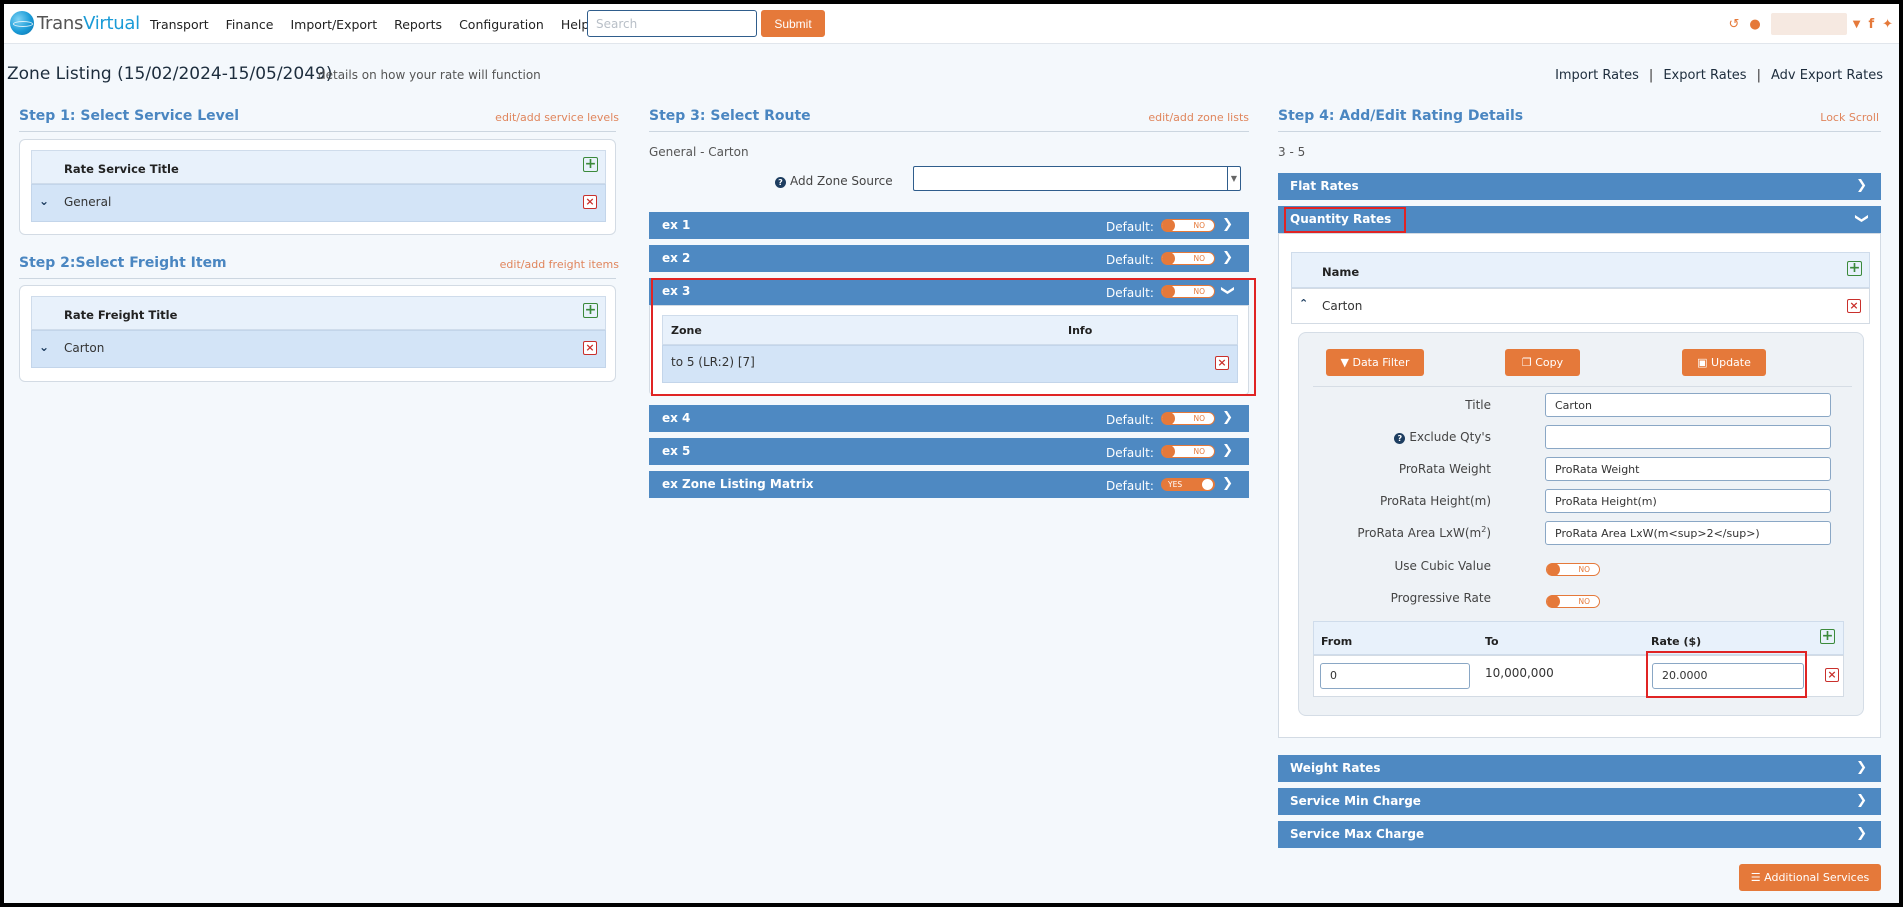 Image resolution: width=1903 pixels, height=907 pixels. I want to click on route-ex5: ex 5 Default: NO ❯, so click(949, 451).